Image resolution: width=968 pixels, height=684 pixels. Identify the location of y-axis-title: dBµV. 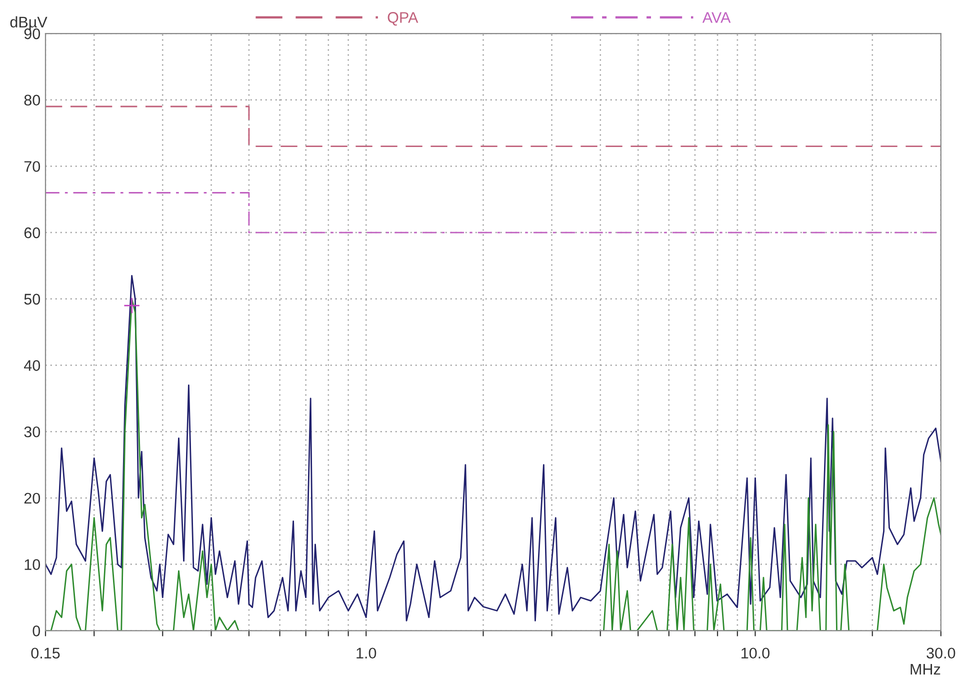
(29, 23).